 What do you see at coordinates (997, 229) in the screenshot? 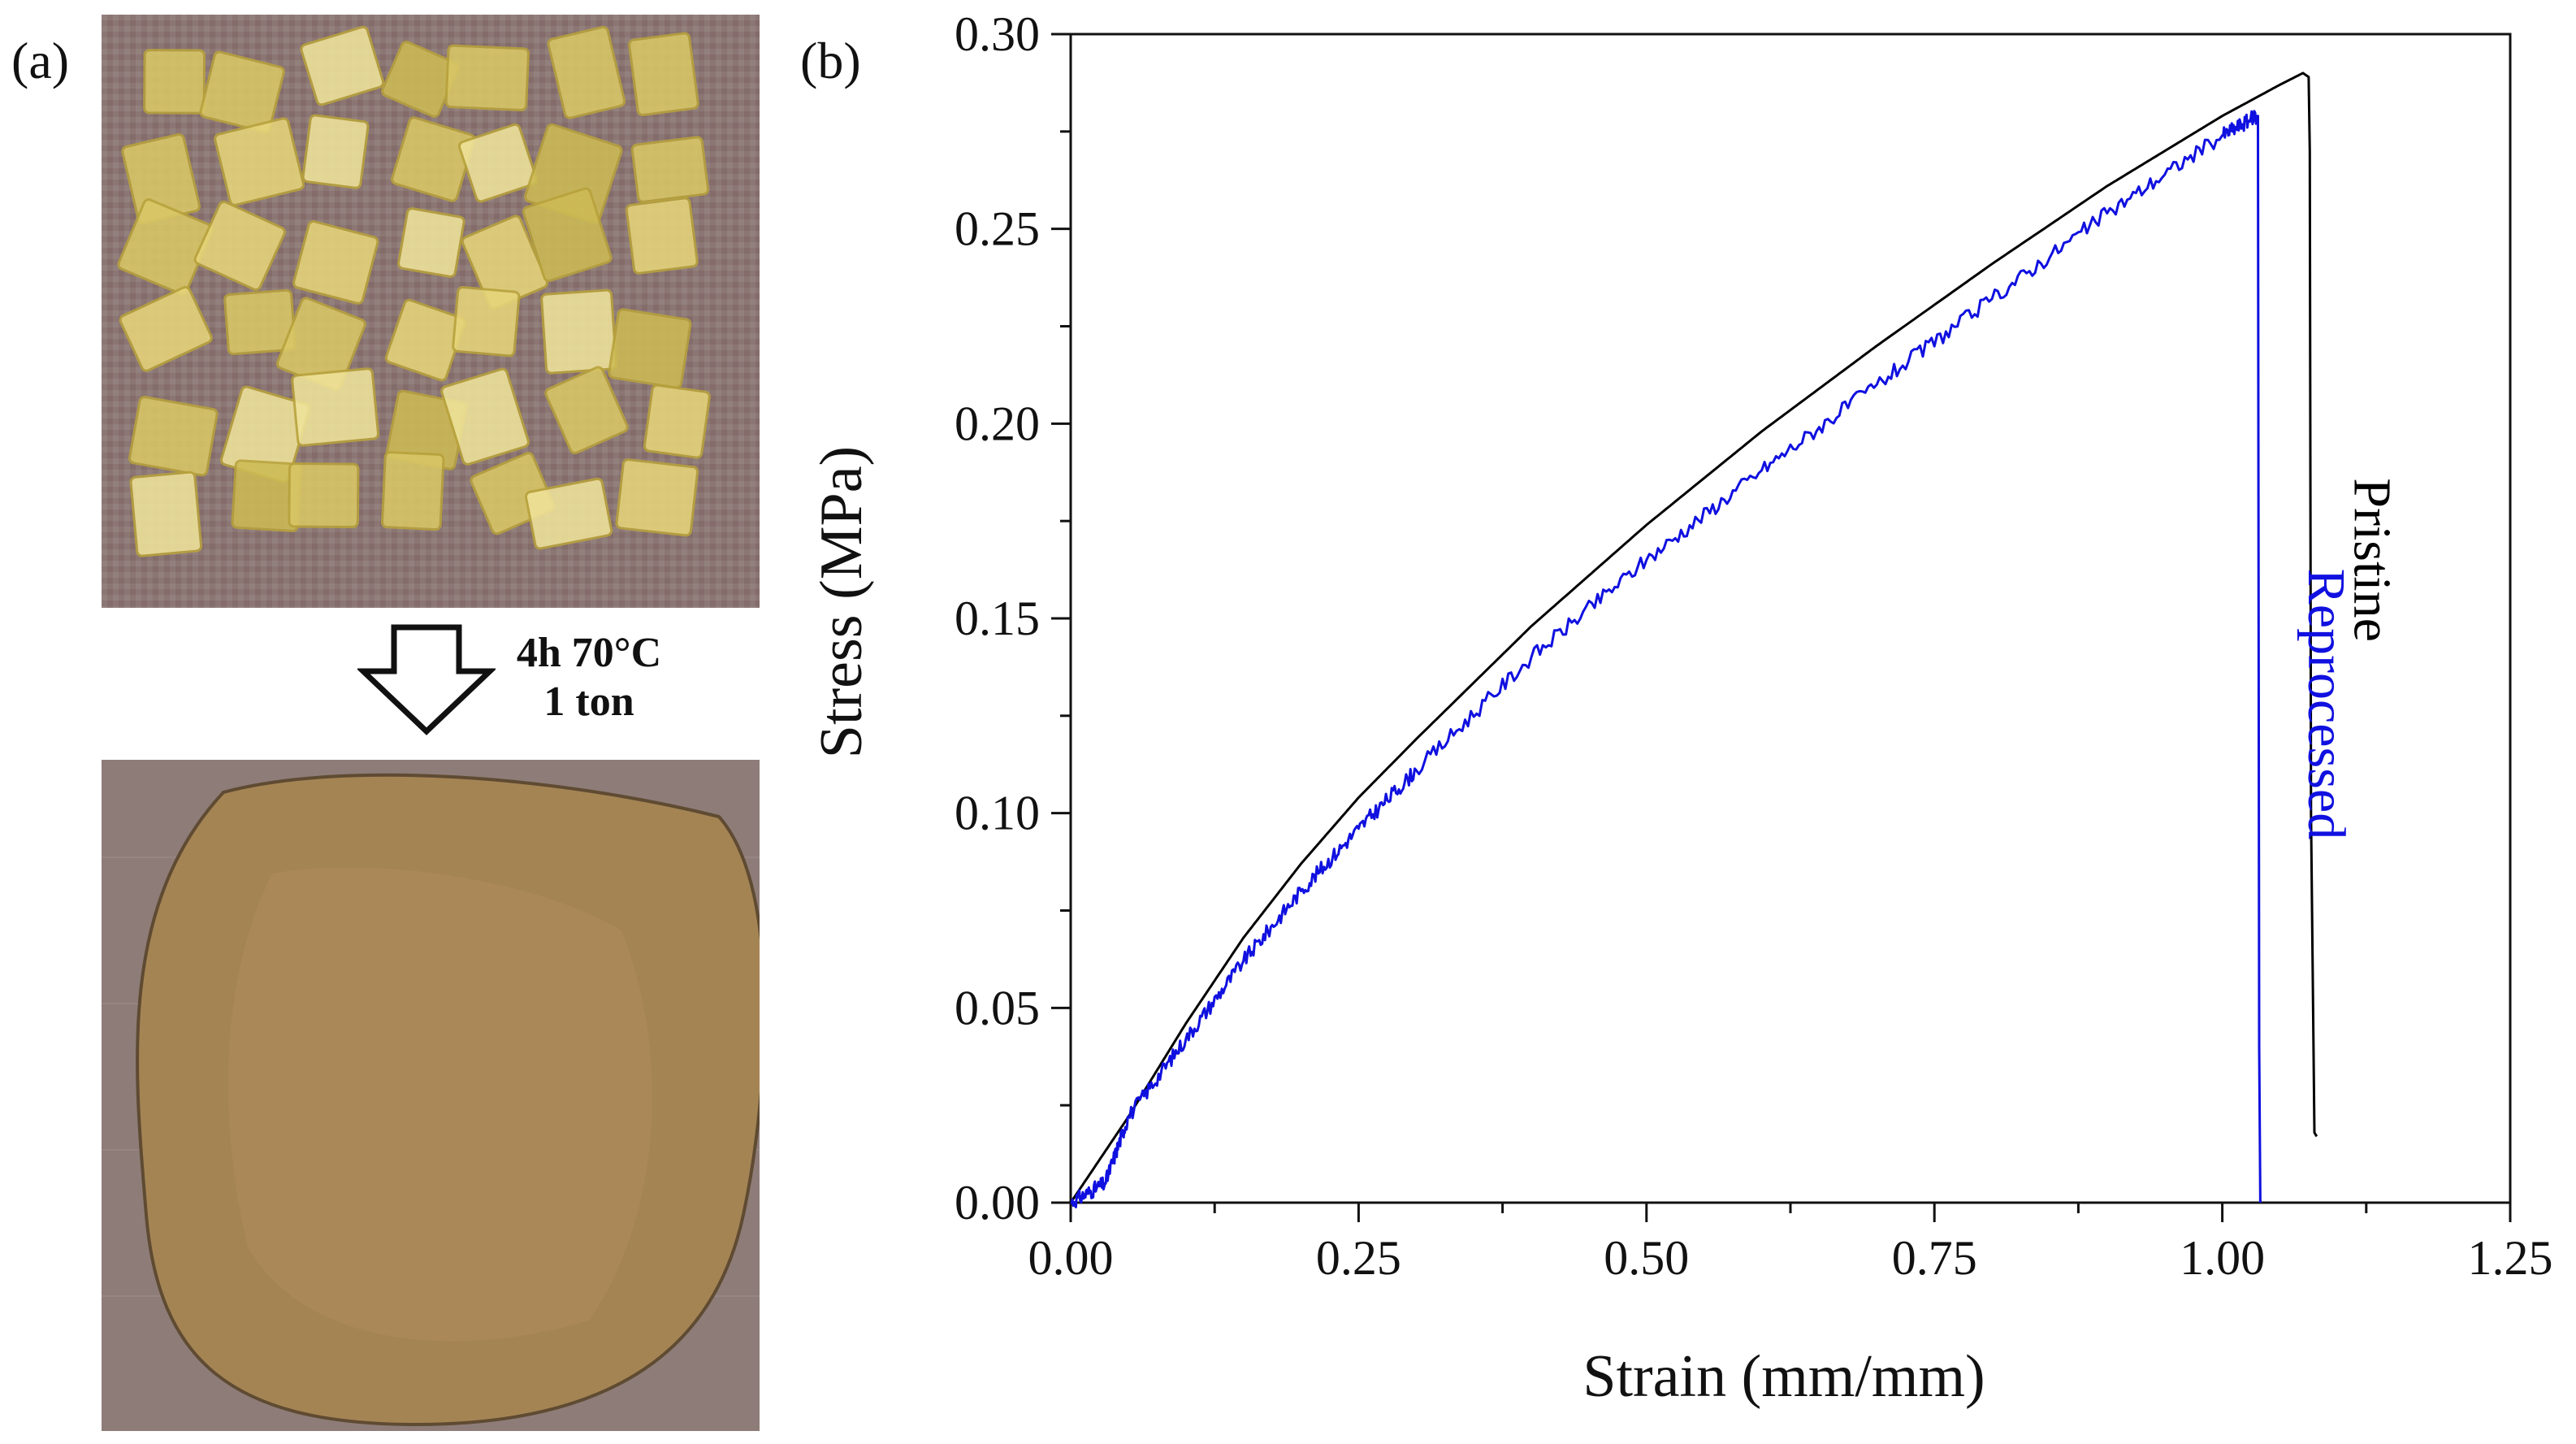
I see `y-tick-label: 0.25` at bounding box center [997, 229].